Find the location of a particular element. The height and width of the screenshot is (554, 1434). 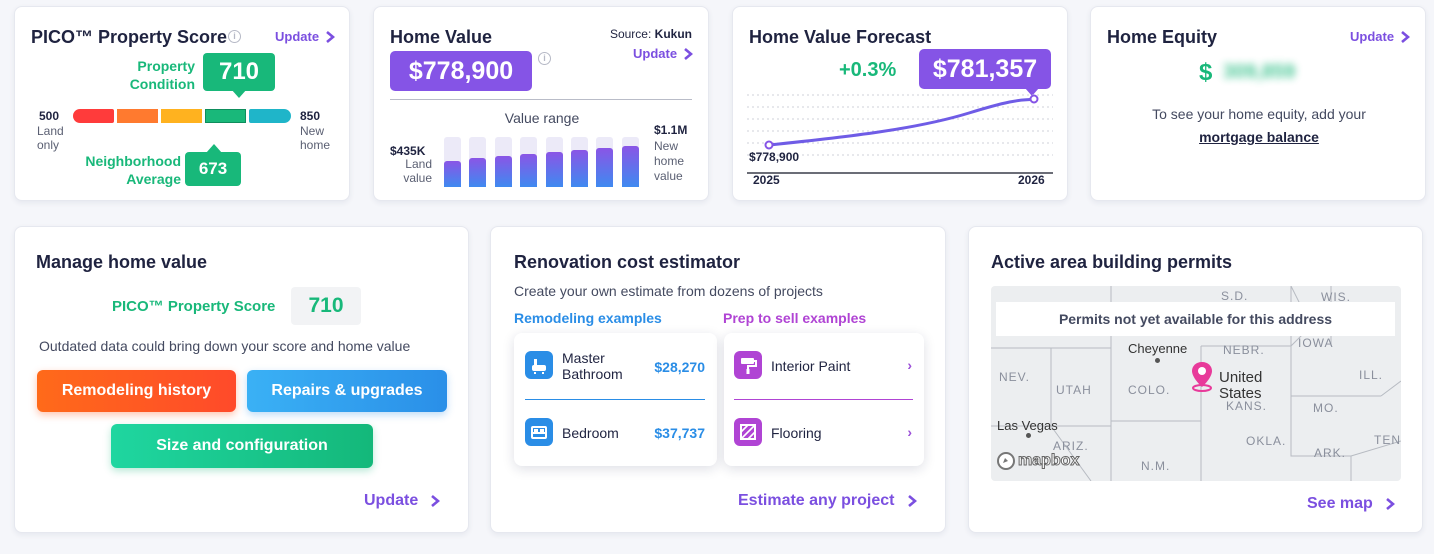

range-low-value: $435K is located at coordinates (408, 151).